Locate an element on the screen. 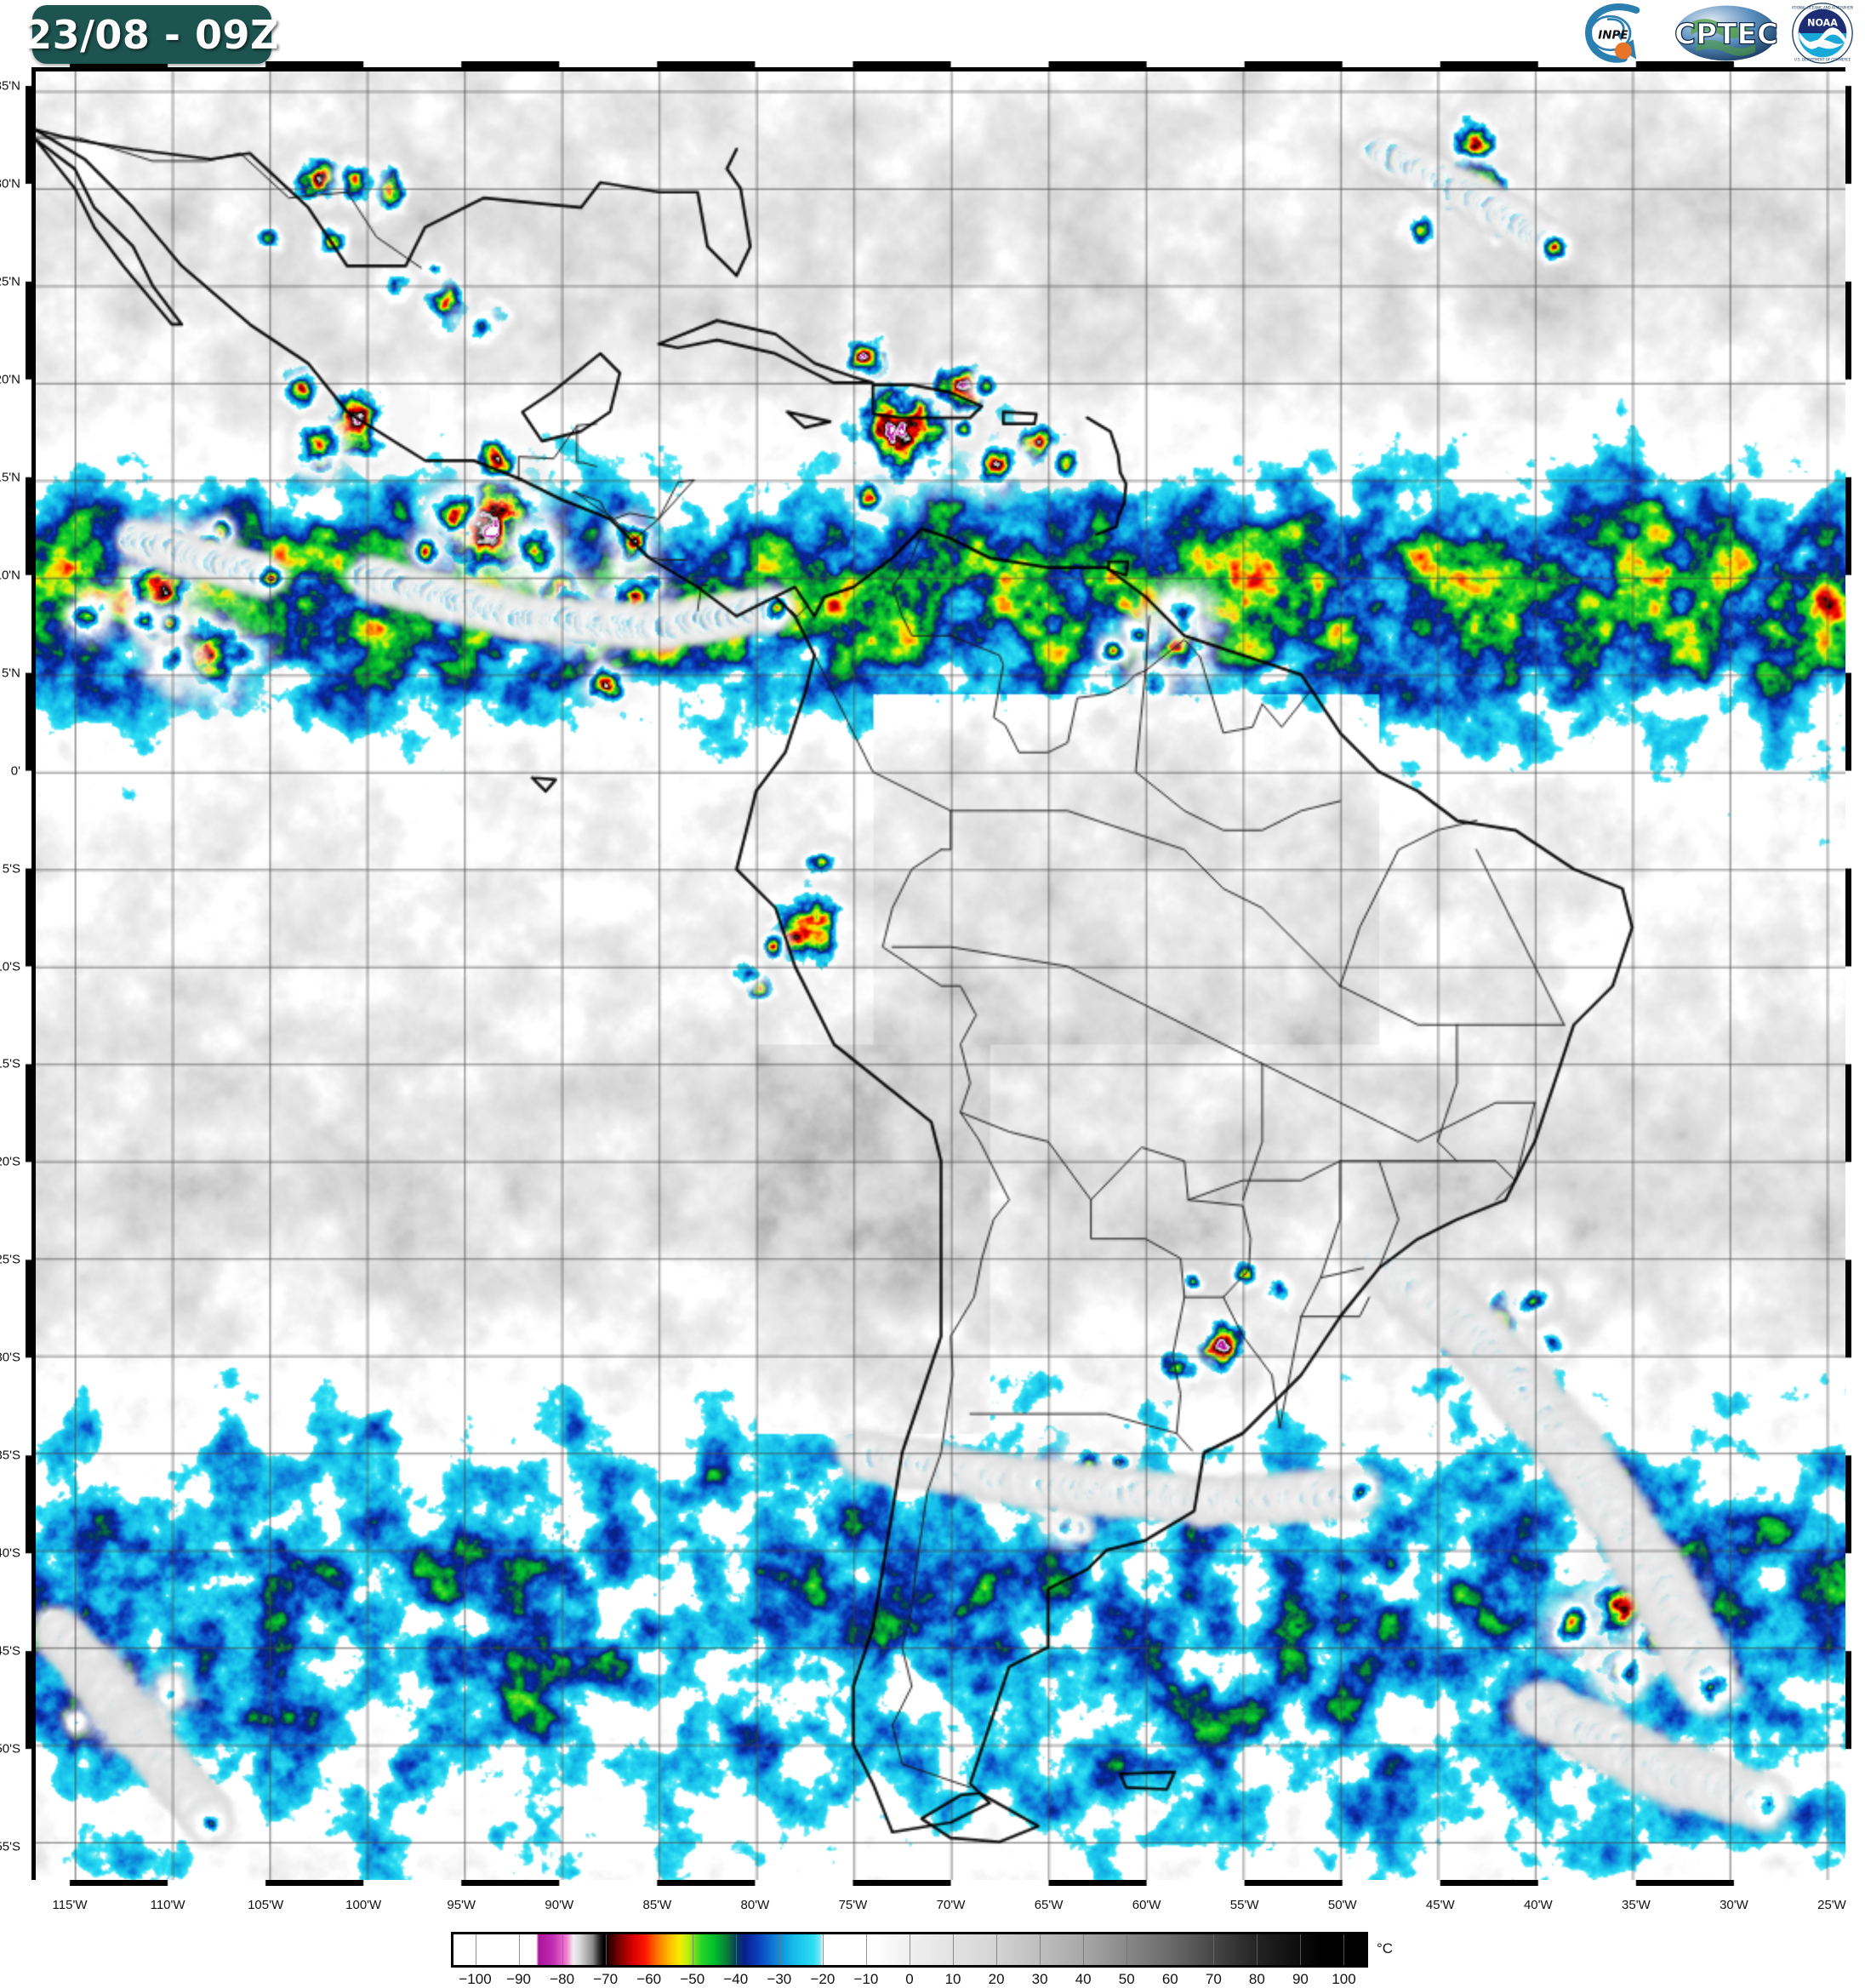  lat-tick-label: 10'S is located at coordinates (10, 966).